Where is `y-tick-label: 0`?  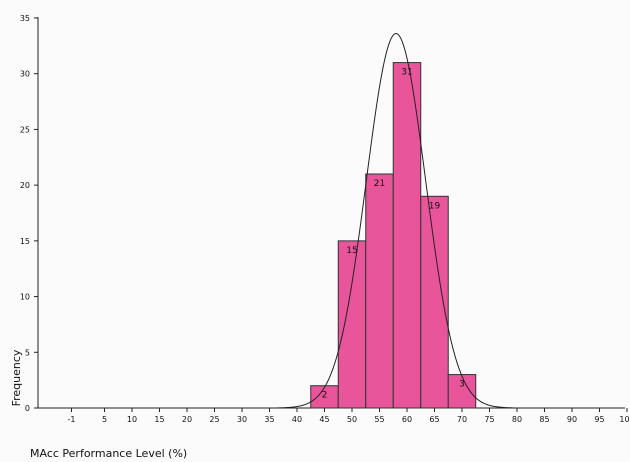
y-tick-label: 0 is located at coordinates (27, 408).